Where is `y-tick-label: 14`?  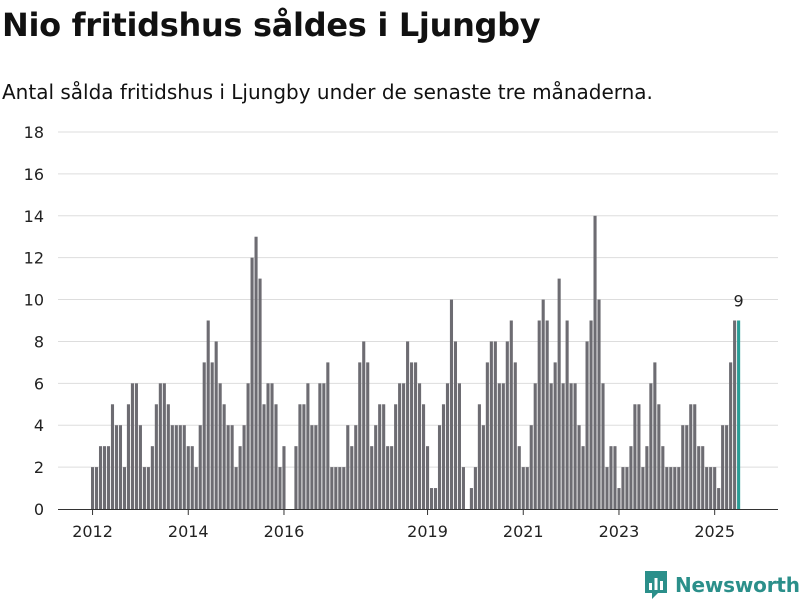 y-tick-label: 14 is located at coordinates (34, 216).